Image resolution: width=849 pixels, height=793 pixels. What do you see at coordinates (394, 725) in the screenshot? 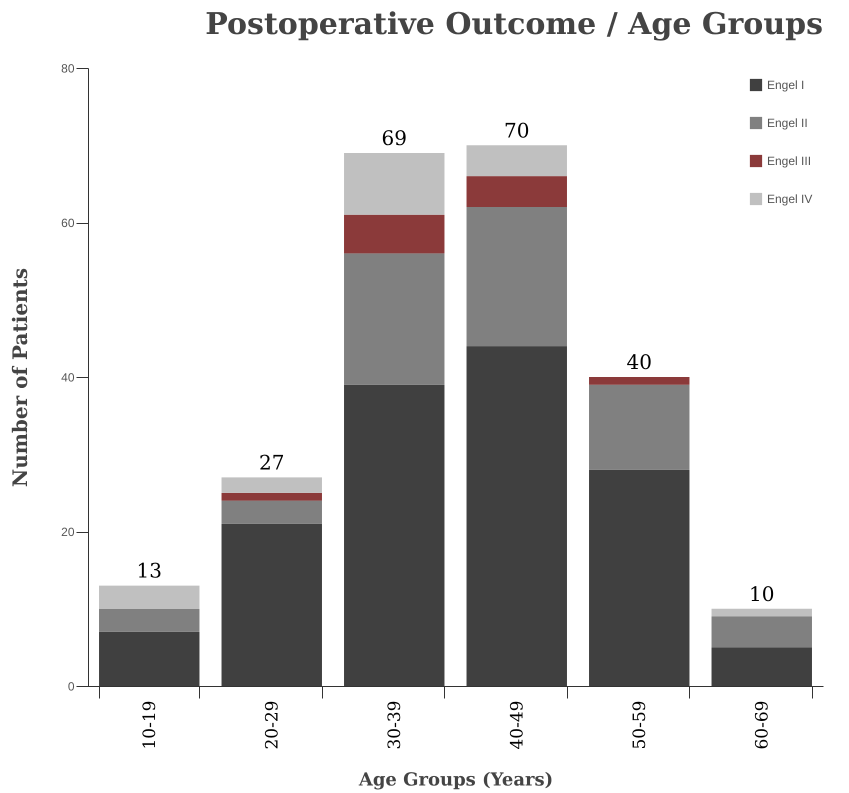
I see `x-tick-label: 30-39` at bounding box center [394, 725].